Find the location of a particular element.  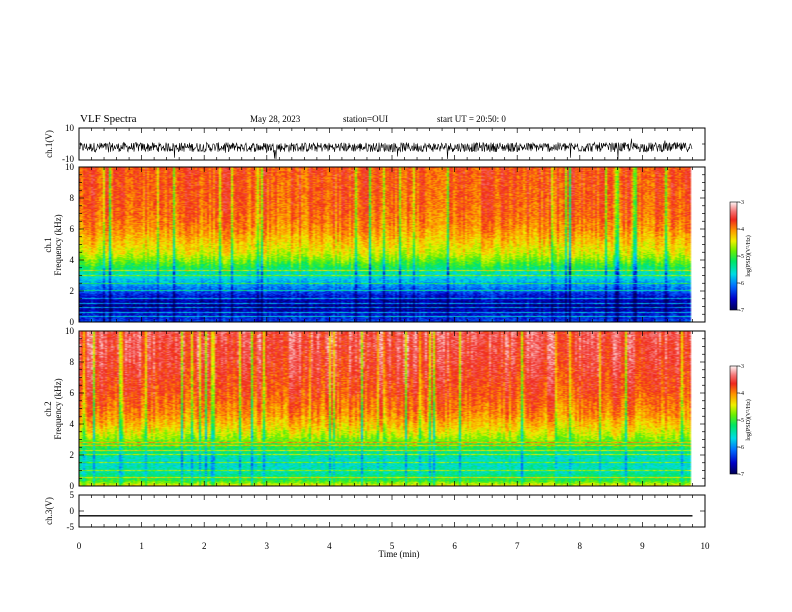

ch1-frequency-label: Frequency (kHz) is located at coordinates (58, 244).